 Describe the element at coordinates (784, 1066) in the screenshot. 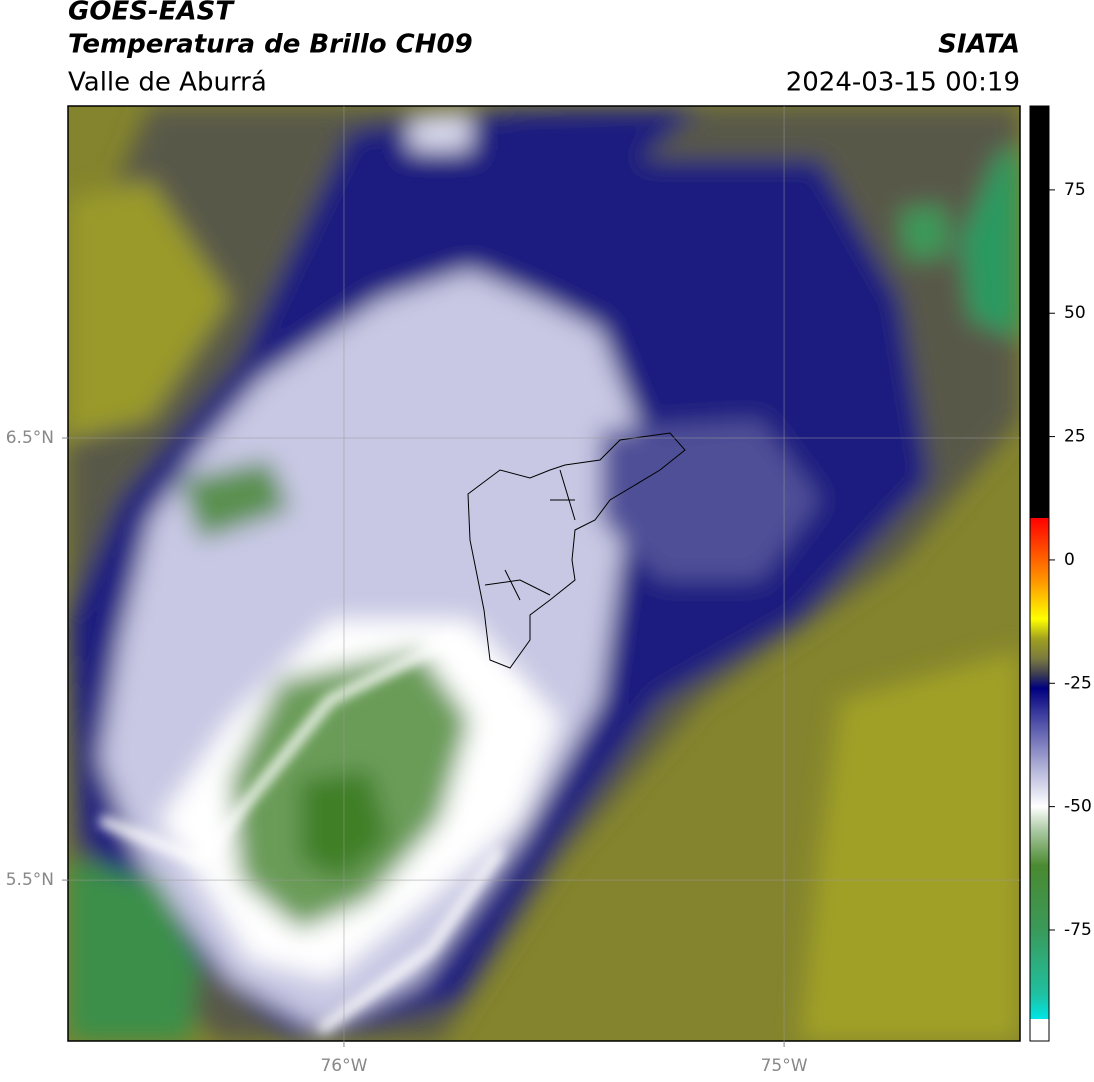

I see `x-tick-label: 75°W` at that location.